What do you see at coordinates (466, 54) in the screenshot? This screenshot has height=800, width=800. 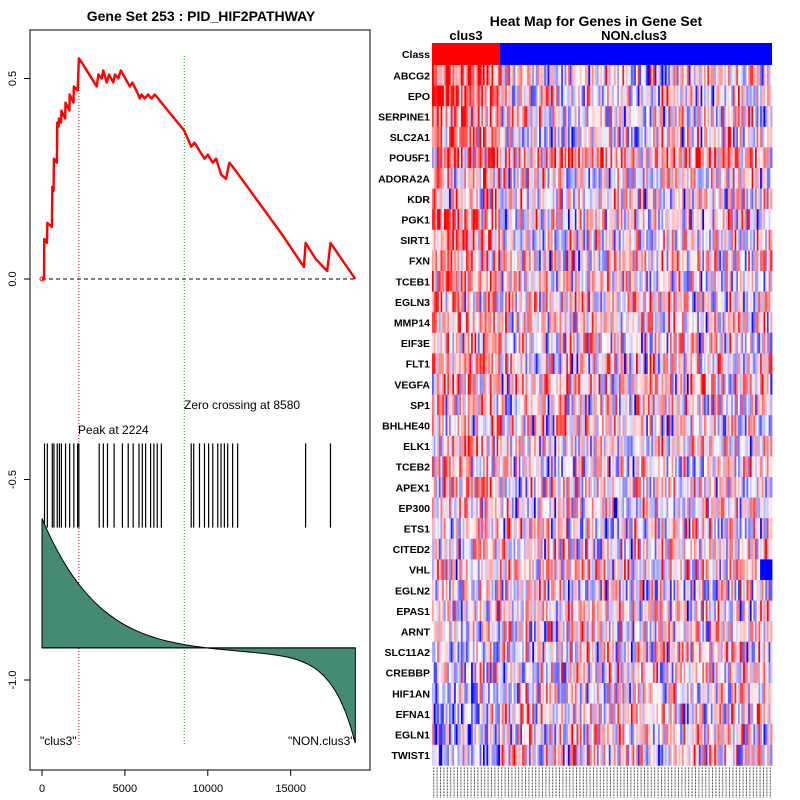 I see `class-a-bar` at bounding box center [466, 54].